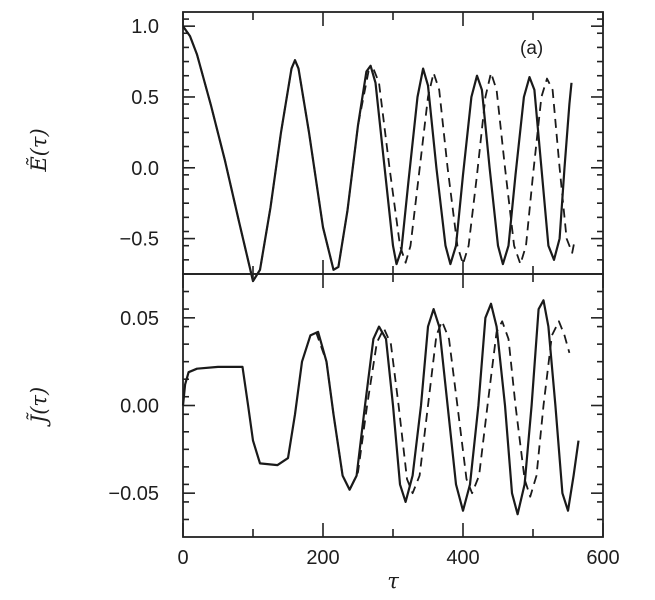 This screenshot has width=655, height=600. What do you see at coordinates (443, 409) in the screenshot?
I see `bottom-series-dashed` at bounding box center [443, 409].